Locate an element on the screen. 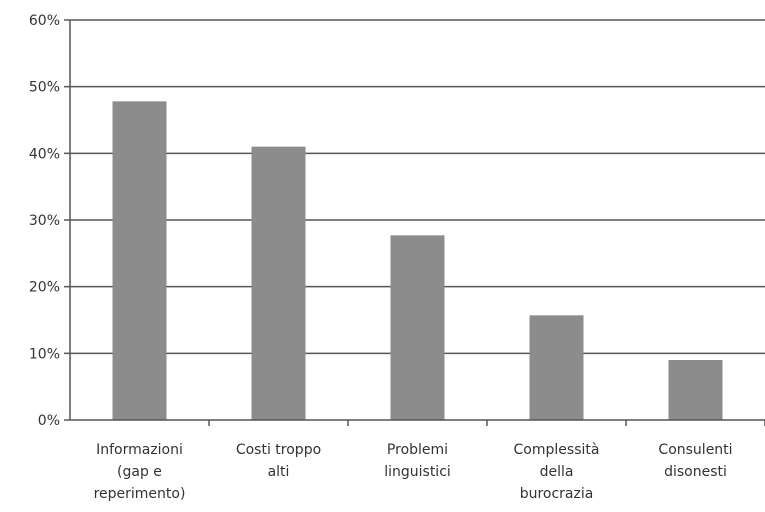  y-tick-labels: 0% 10% 20% 30% 40% 50% 60% is located at coordinates (49, 221).